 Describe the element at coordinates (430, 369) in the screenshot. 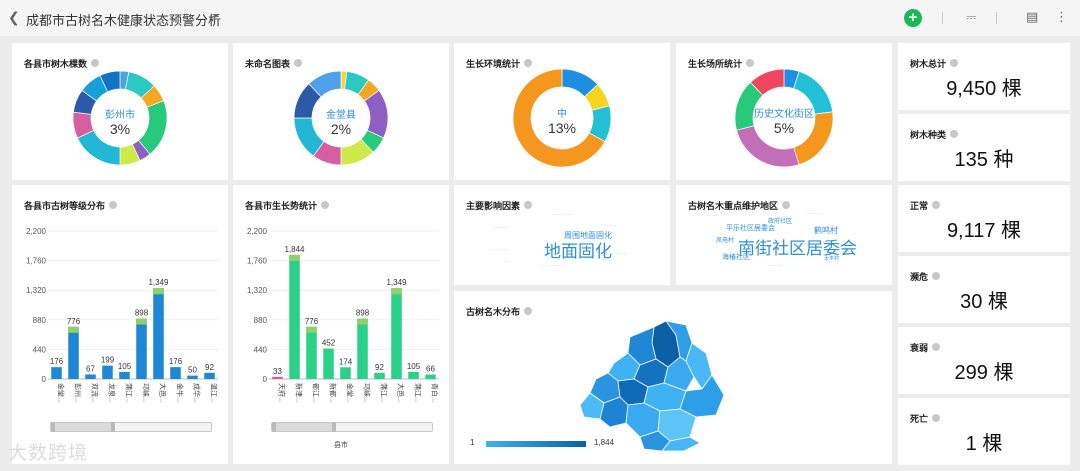

I see `bar-data-label: 66` at that location.